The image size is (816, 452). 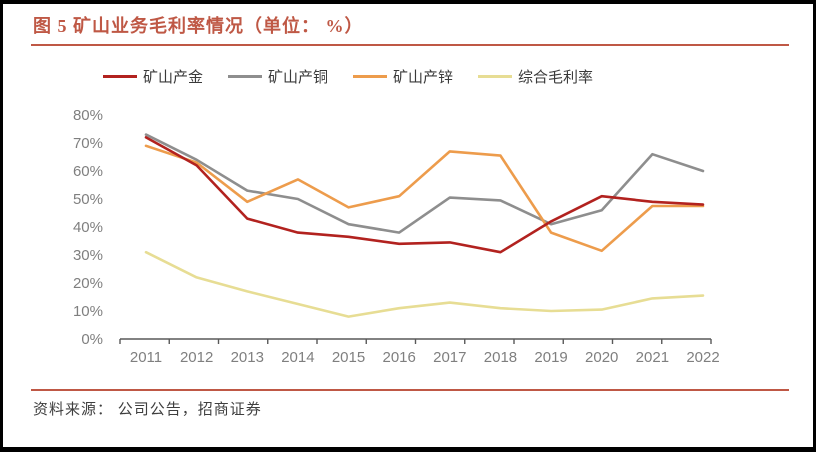 I want to click on legend-item-copper: 矿山产铜, so click(x=278, y=76).